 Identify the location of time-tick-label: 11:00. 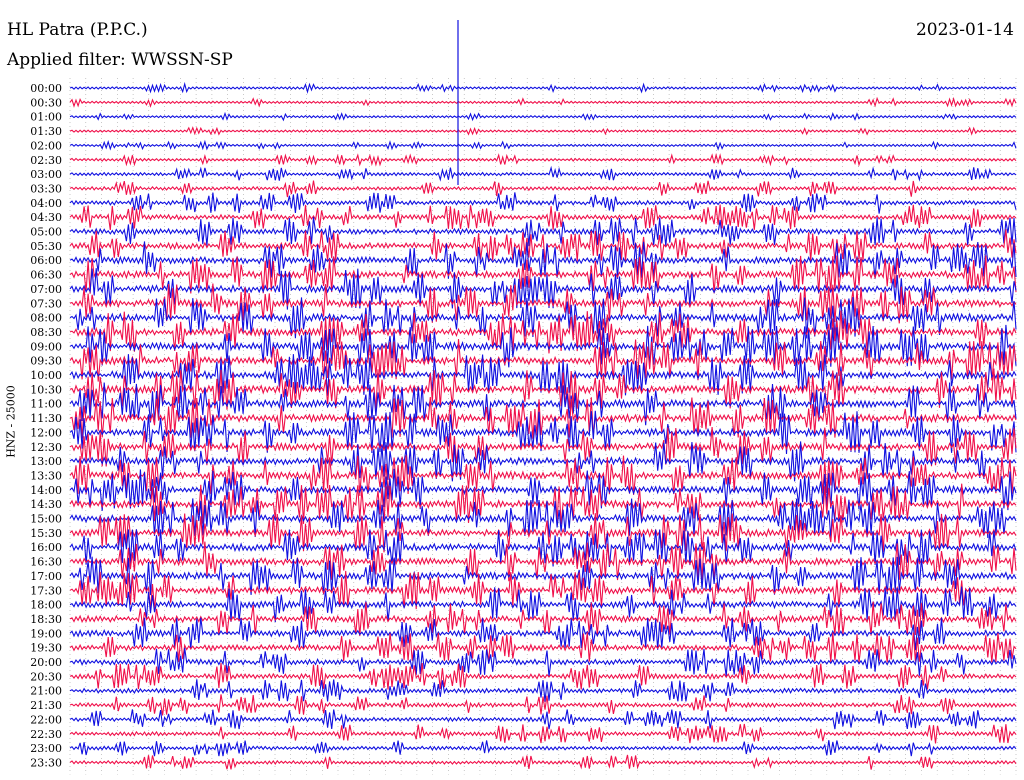
(46, 404).